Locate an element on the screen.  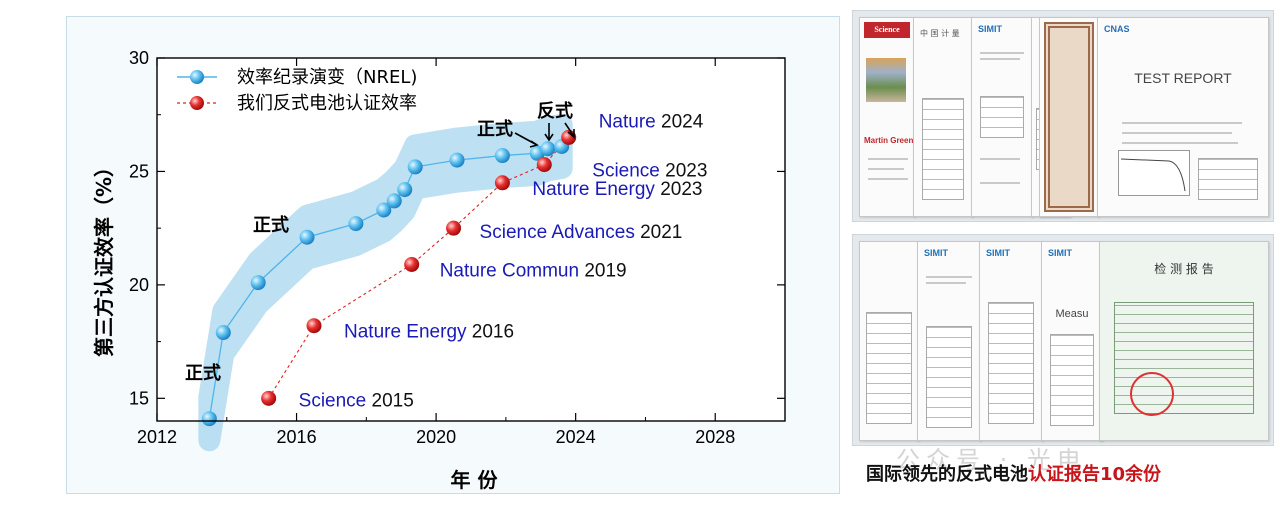
legend-marker-ours is located at coordinates (197, 103).